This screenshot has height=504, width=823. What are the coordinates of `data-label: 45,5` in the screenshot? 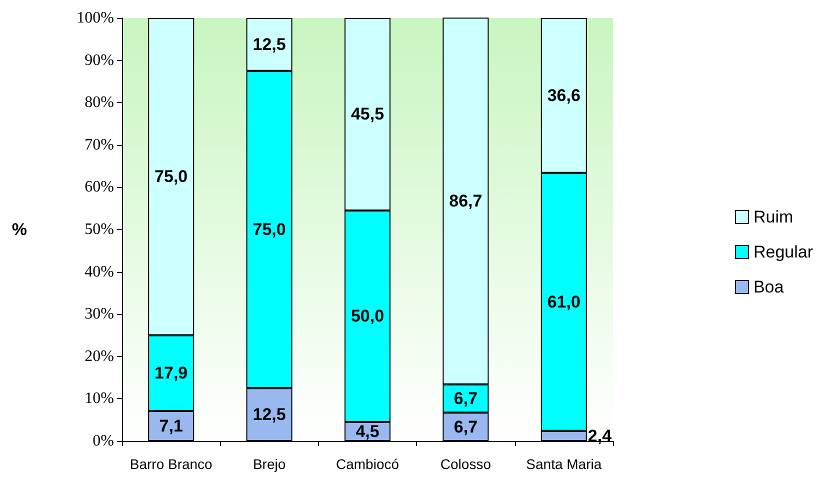 It's located at (367, 114).